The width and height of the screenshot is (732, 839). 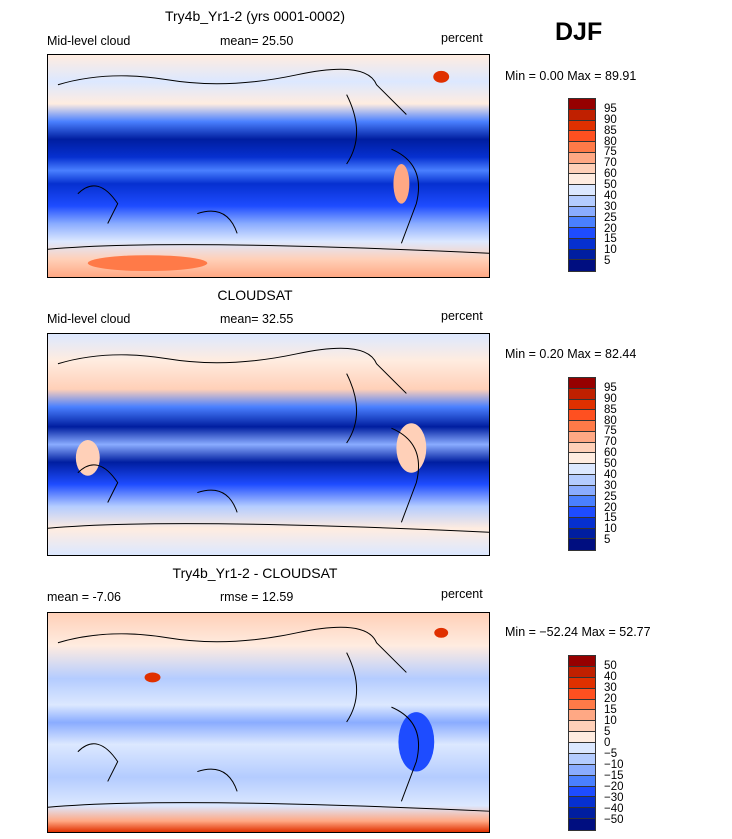 What do you see at coordinates (255, 295) in the screenshot?
I see `panel2-title: CLOUDSAT` at bounding box center [255, 295].